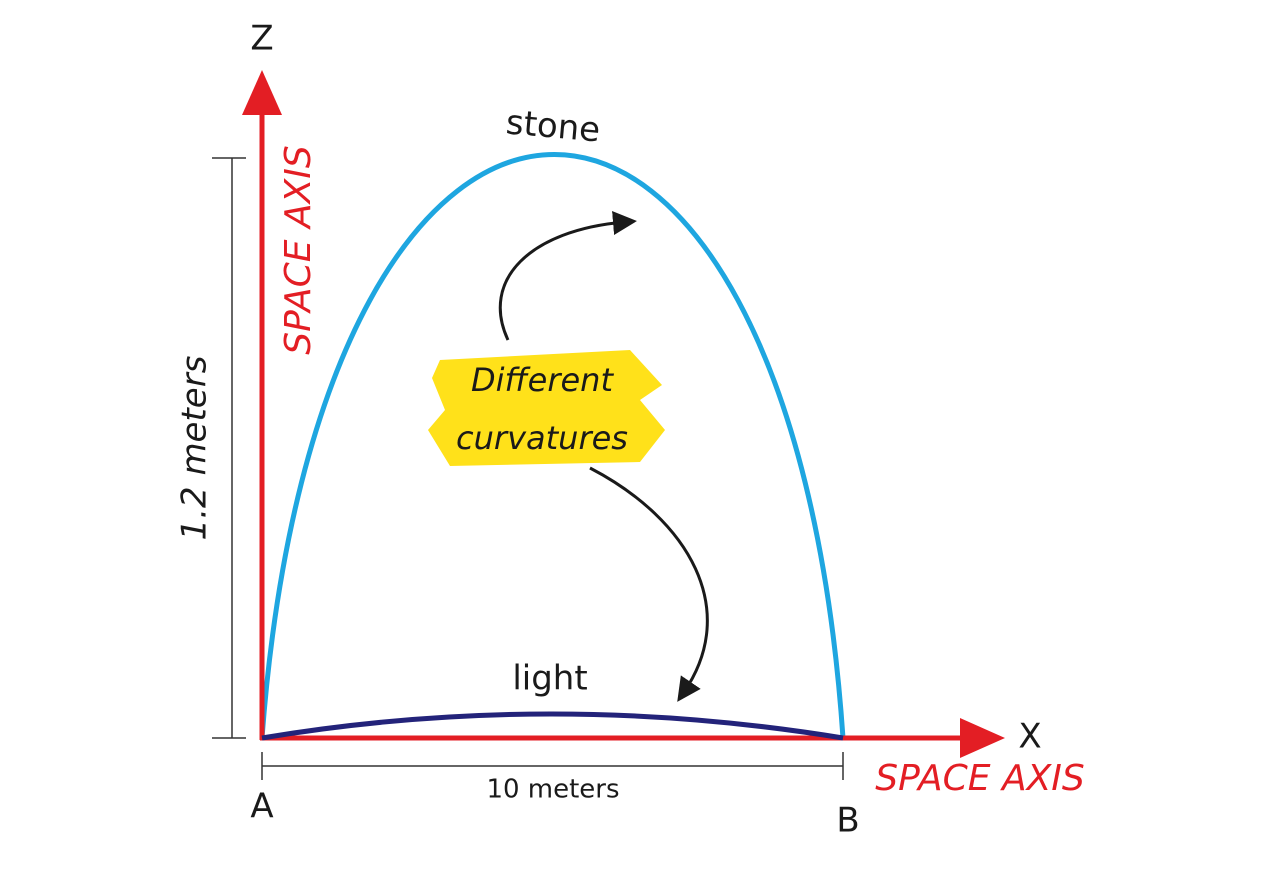 This screenshot has height=891, width=1280. What do you see at coordinates (1029, 737) in the screenshot?
I see `x-label: X` at bounding box center [1029, 737].